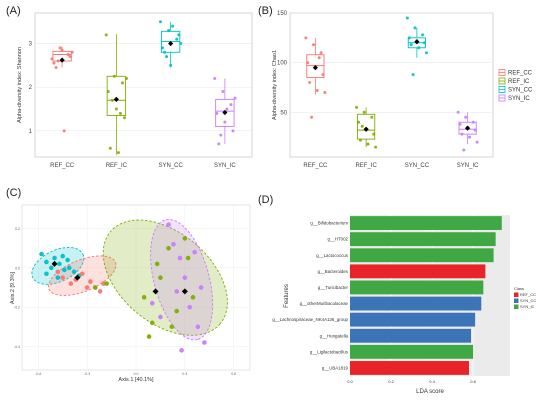 This screenshot has height=400, width=550. What do you see at coordinates (17, 308) in the screenshot?
I see `panel-c-y-tick-label: -0.2` at bounding box center [17, 308].